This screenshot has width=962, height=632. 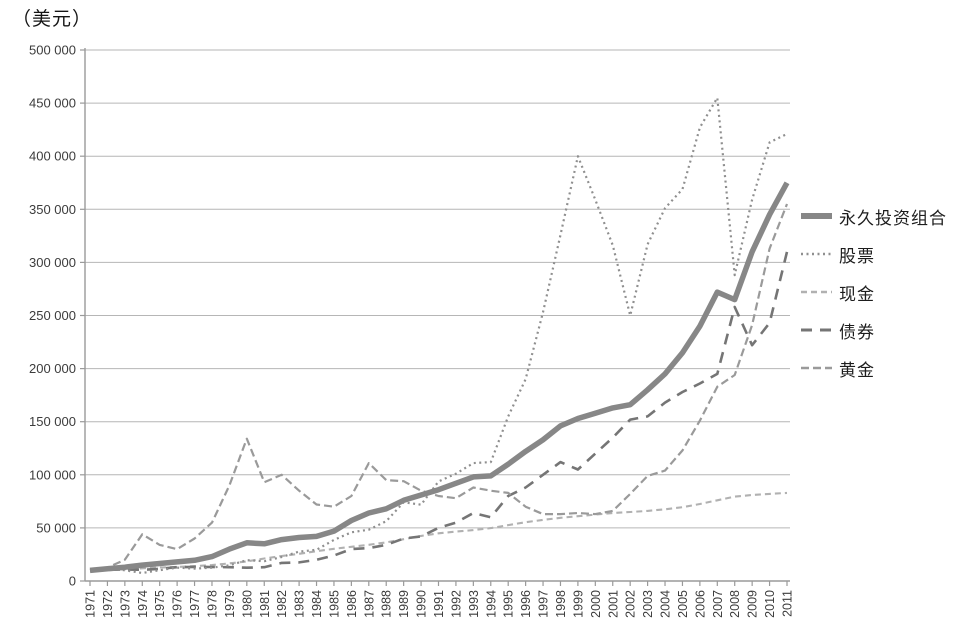 What do you see at coordinates (735, 604) in the screenshot?
I see `x-tick-label-2008: 2008` at bounding box center [735, 604].